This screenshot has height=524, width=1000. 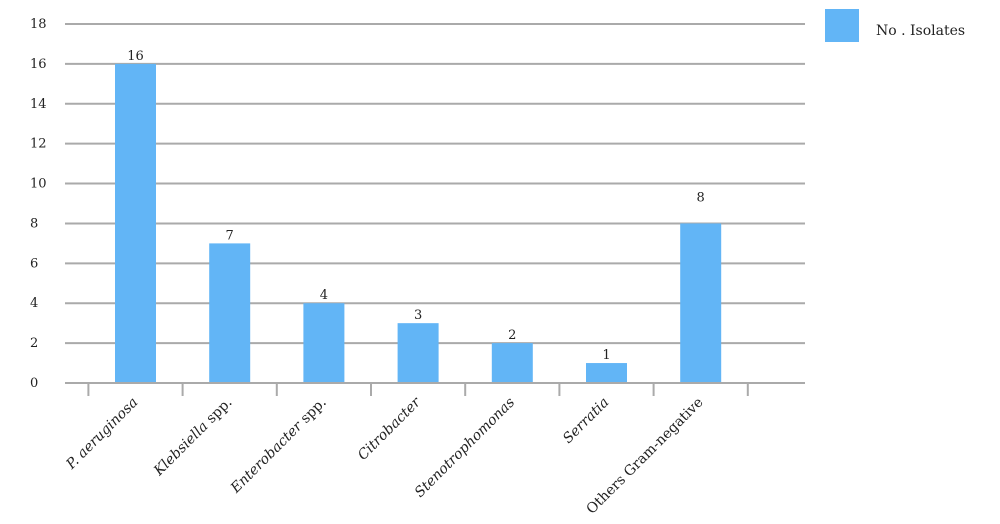 I want to click on data-label: 1, so click(x=606, y=355).